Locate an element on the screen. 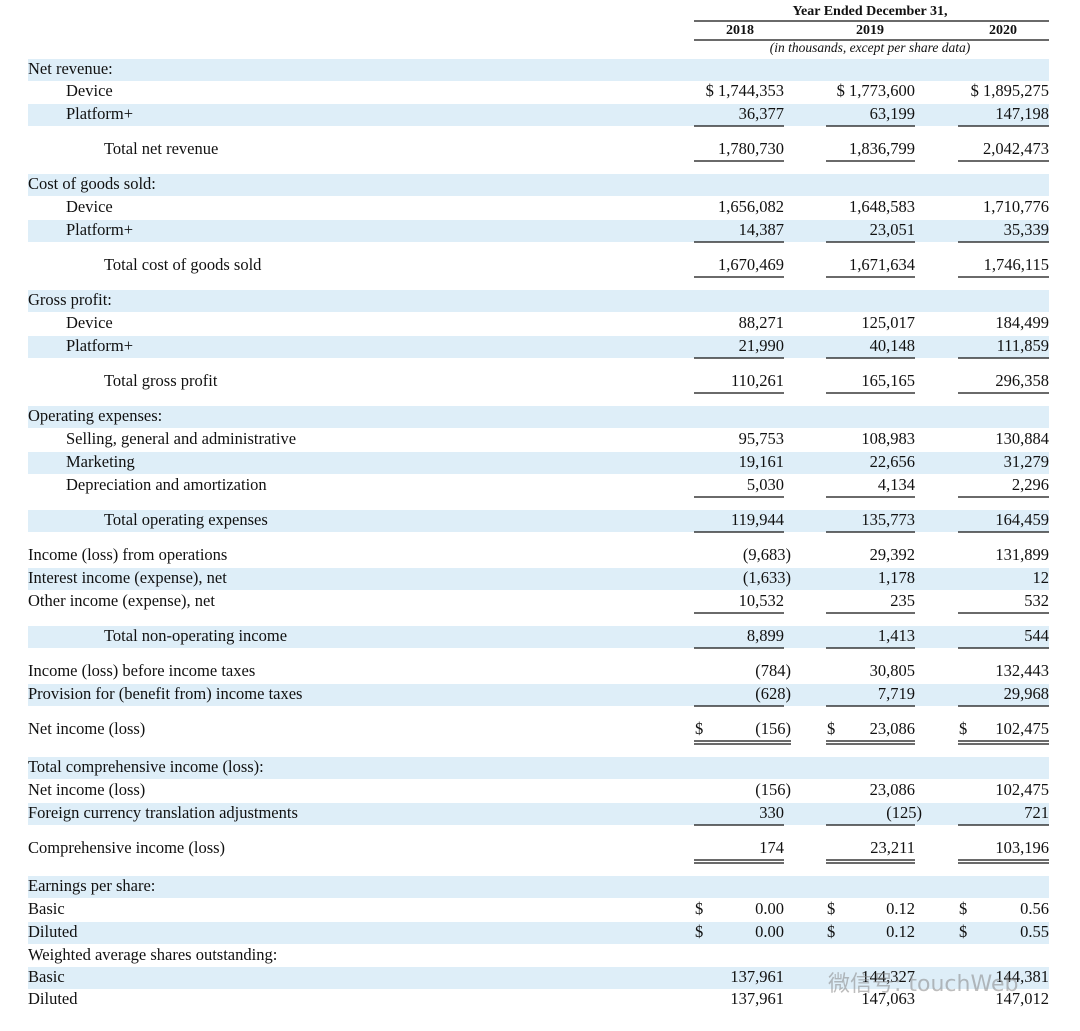 The image size is (1080, 1031). row-label: Weighted average shares outstanding: is located at coordinates (152, 954).